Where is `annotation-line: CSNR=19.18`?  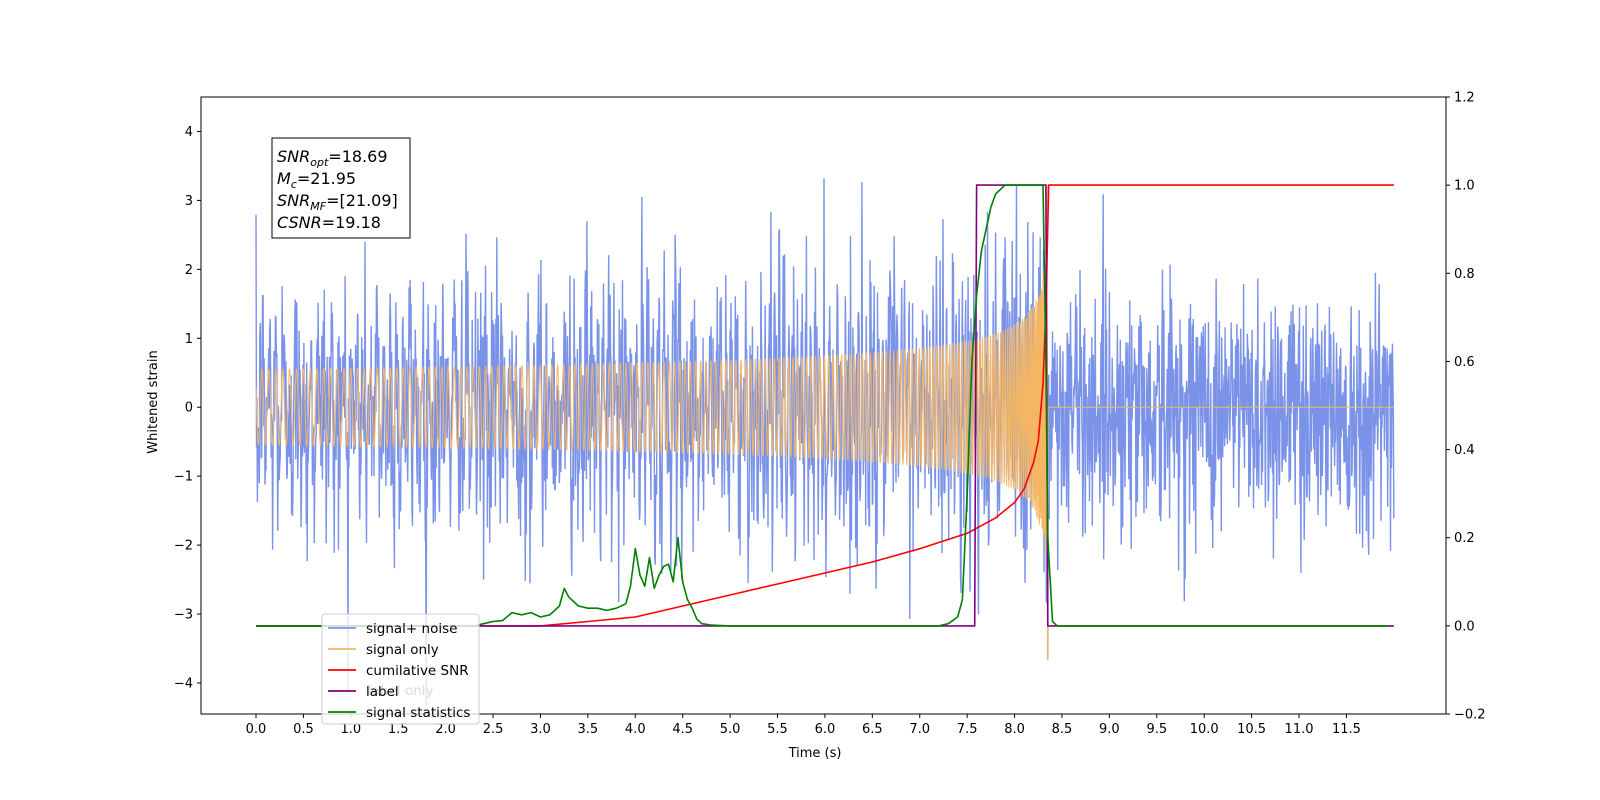 annotation-line: CSNR=19.18 is located at coordinates (329, 222).